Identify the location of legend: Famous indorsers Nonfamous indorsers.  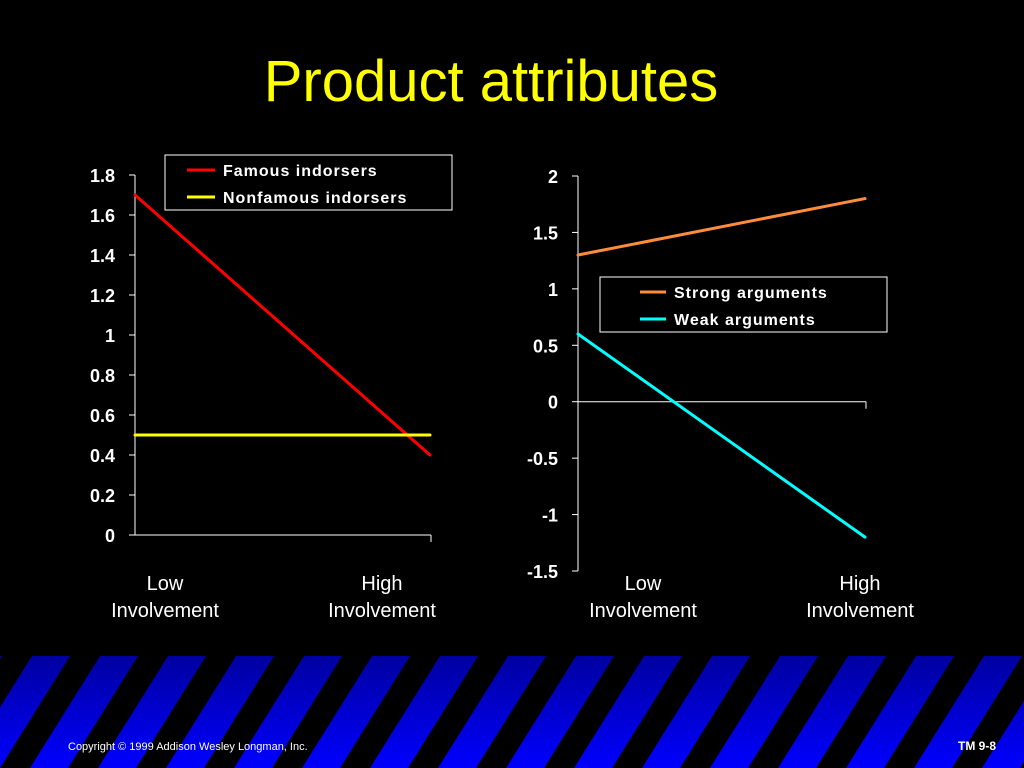
(308, 182).